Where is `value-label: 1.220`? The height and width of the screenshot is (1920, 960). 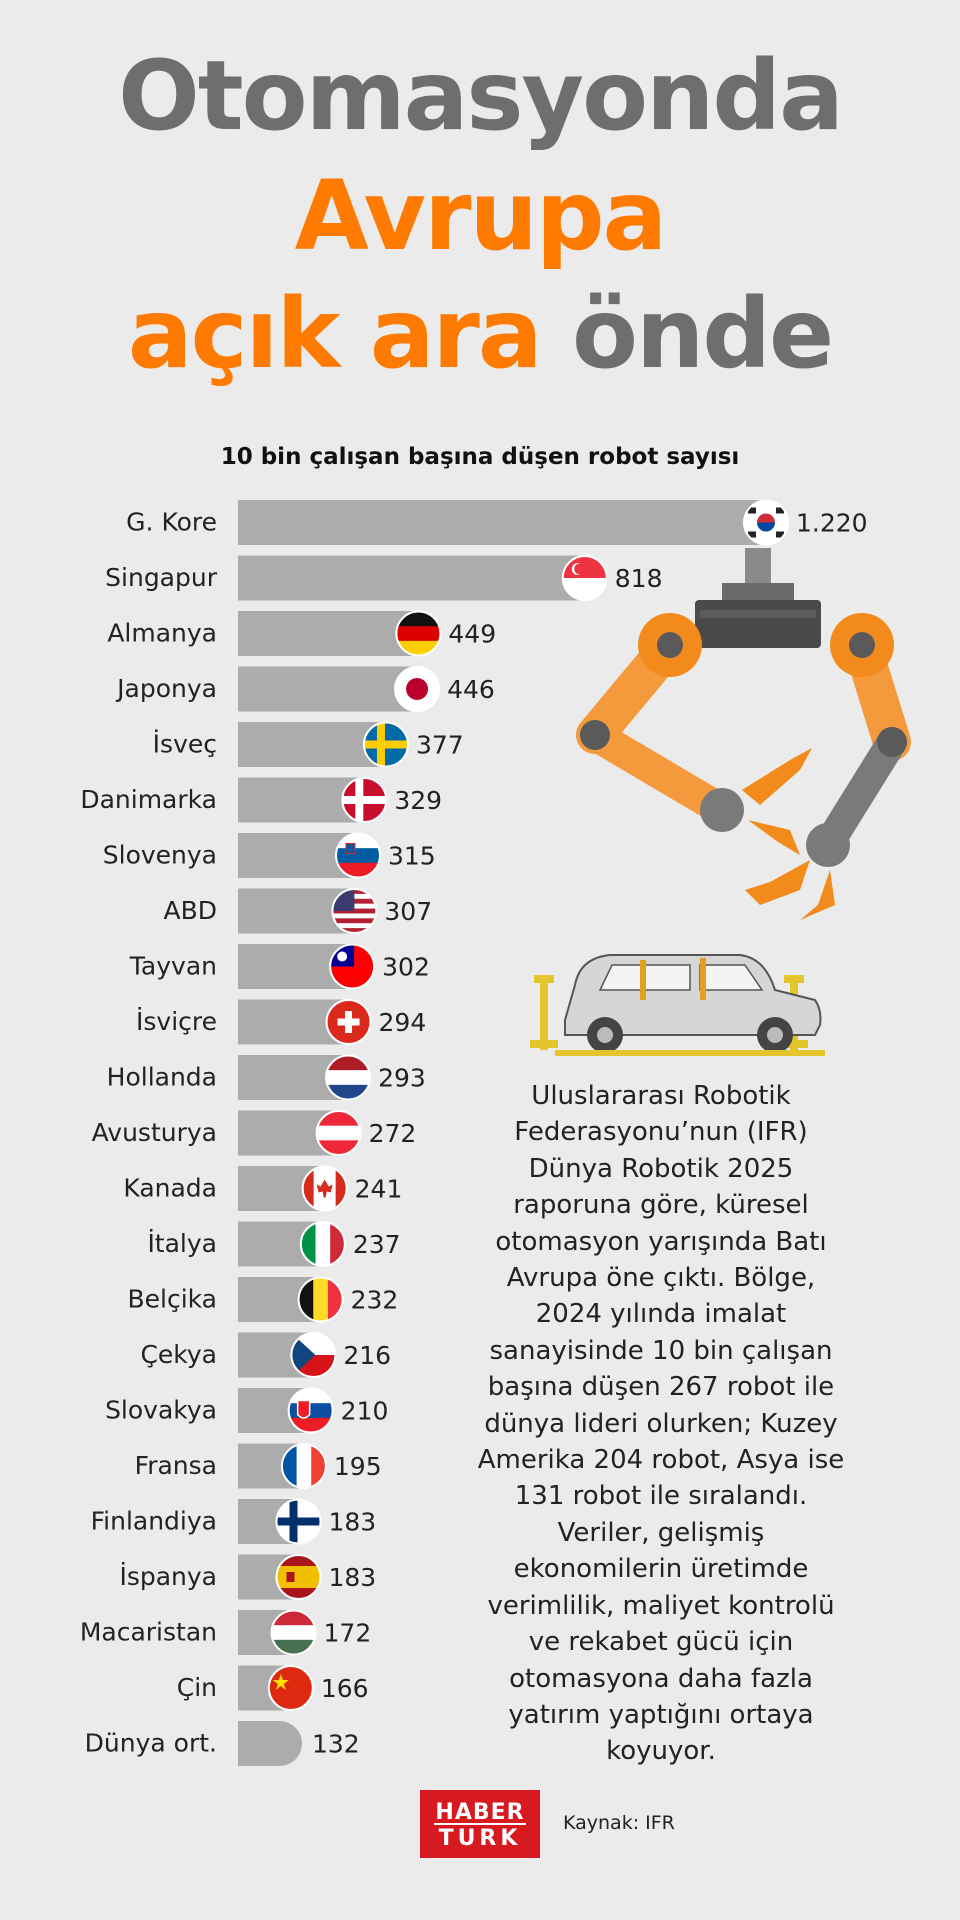 value-label: 1.220 is located at coordinates (832, 523).